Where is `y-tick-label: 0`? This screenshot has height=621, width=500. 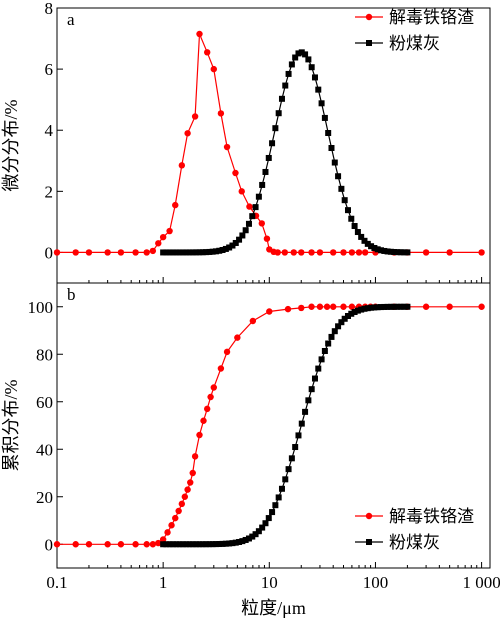 y-tick-label: 0 is located at coordinates (49, 544).